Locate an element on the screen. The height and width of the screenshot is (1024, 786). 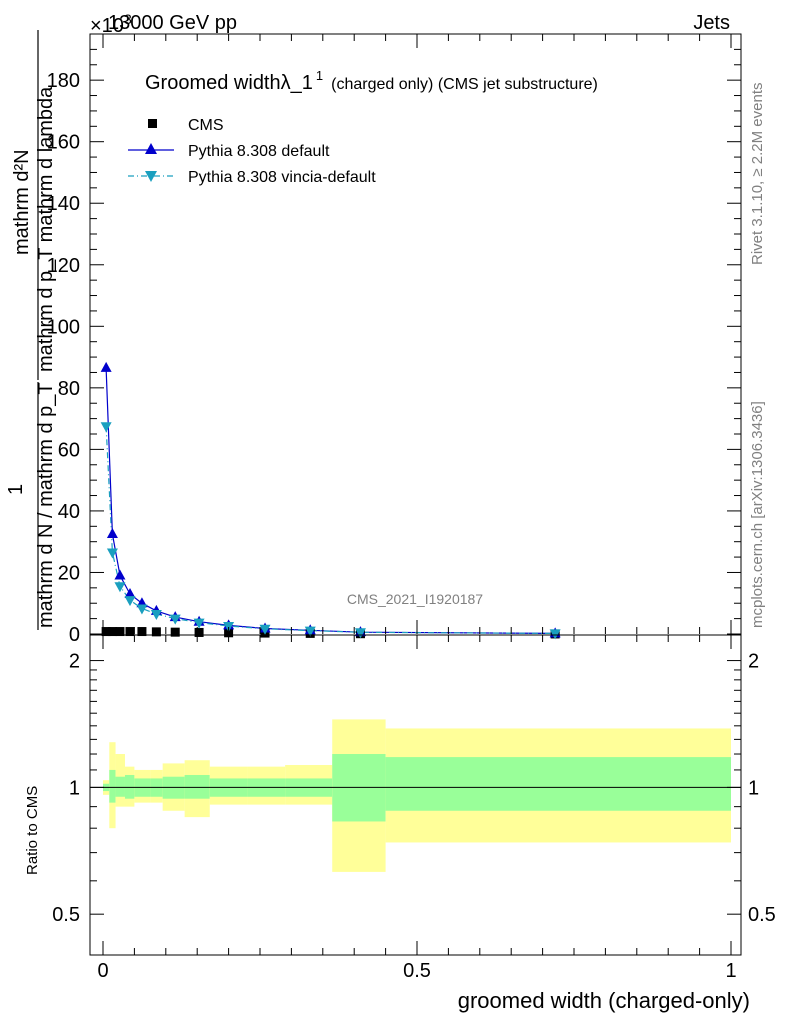
svg-text: mathrm d N / mathrm d p_T is located at coordinates (46, 505).